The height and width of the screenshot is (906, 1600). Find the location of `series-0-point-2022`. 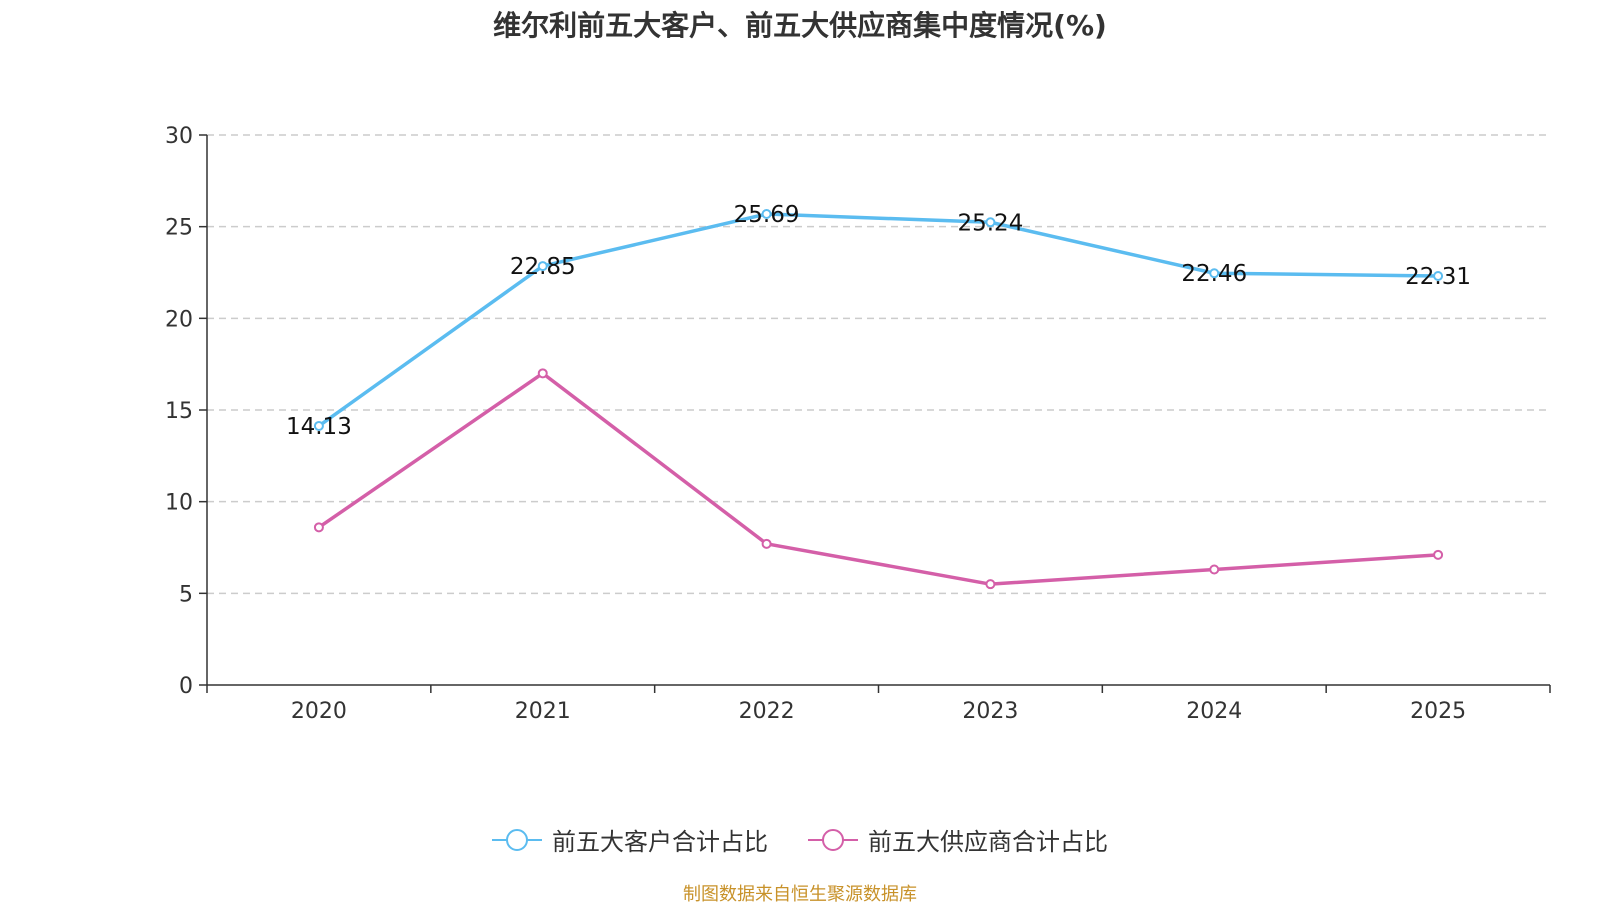

series-0-point-2022 is located at coordinates (766, 214).